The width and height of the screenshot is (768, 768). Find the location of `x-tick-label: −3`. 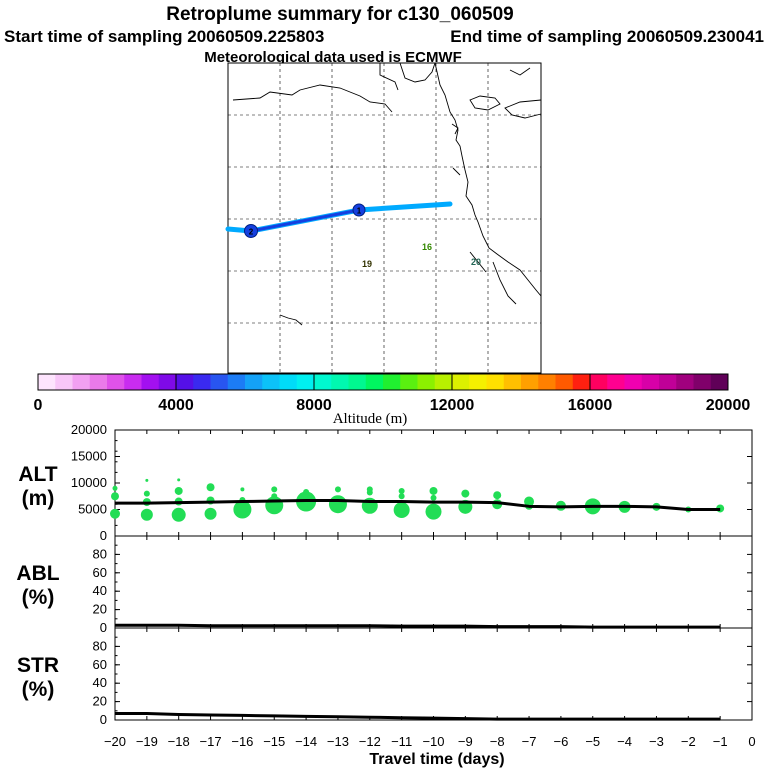

x-tick-label: −3 is located at coordinates (656, 741).